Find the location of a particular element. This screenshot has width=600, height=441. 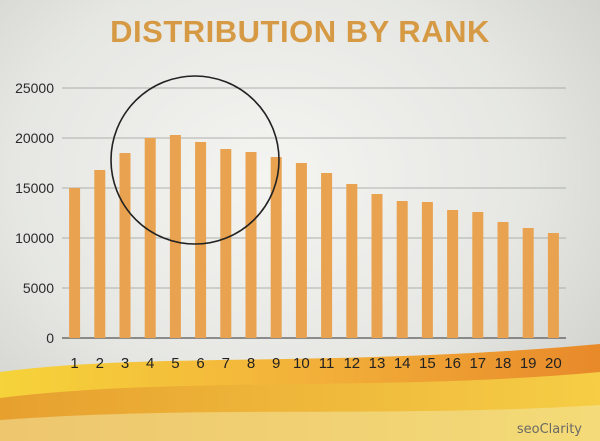

x-tick-label: 5 is located at coordinates (175, 363).